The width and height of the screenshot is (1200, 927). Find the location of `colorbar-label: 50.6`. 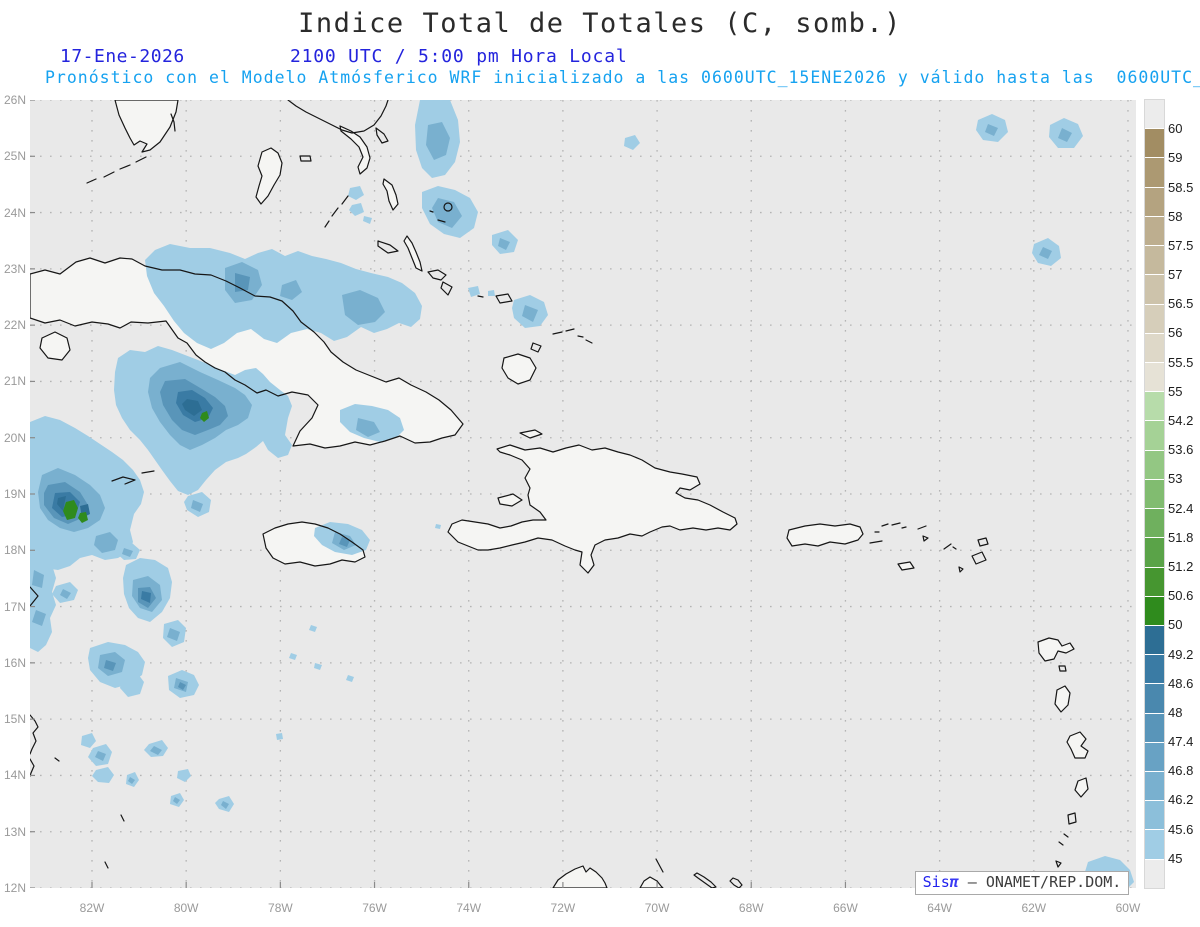

colorbar-label: 50.6 is located at coordinates (1181, 596).